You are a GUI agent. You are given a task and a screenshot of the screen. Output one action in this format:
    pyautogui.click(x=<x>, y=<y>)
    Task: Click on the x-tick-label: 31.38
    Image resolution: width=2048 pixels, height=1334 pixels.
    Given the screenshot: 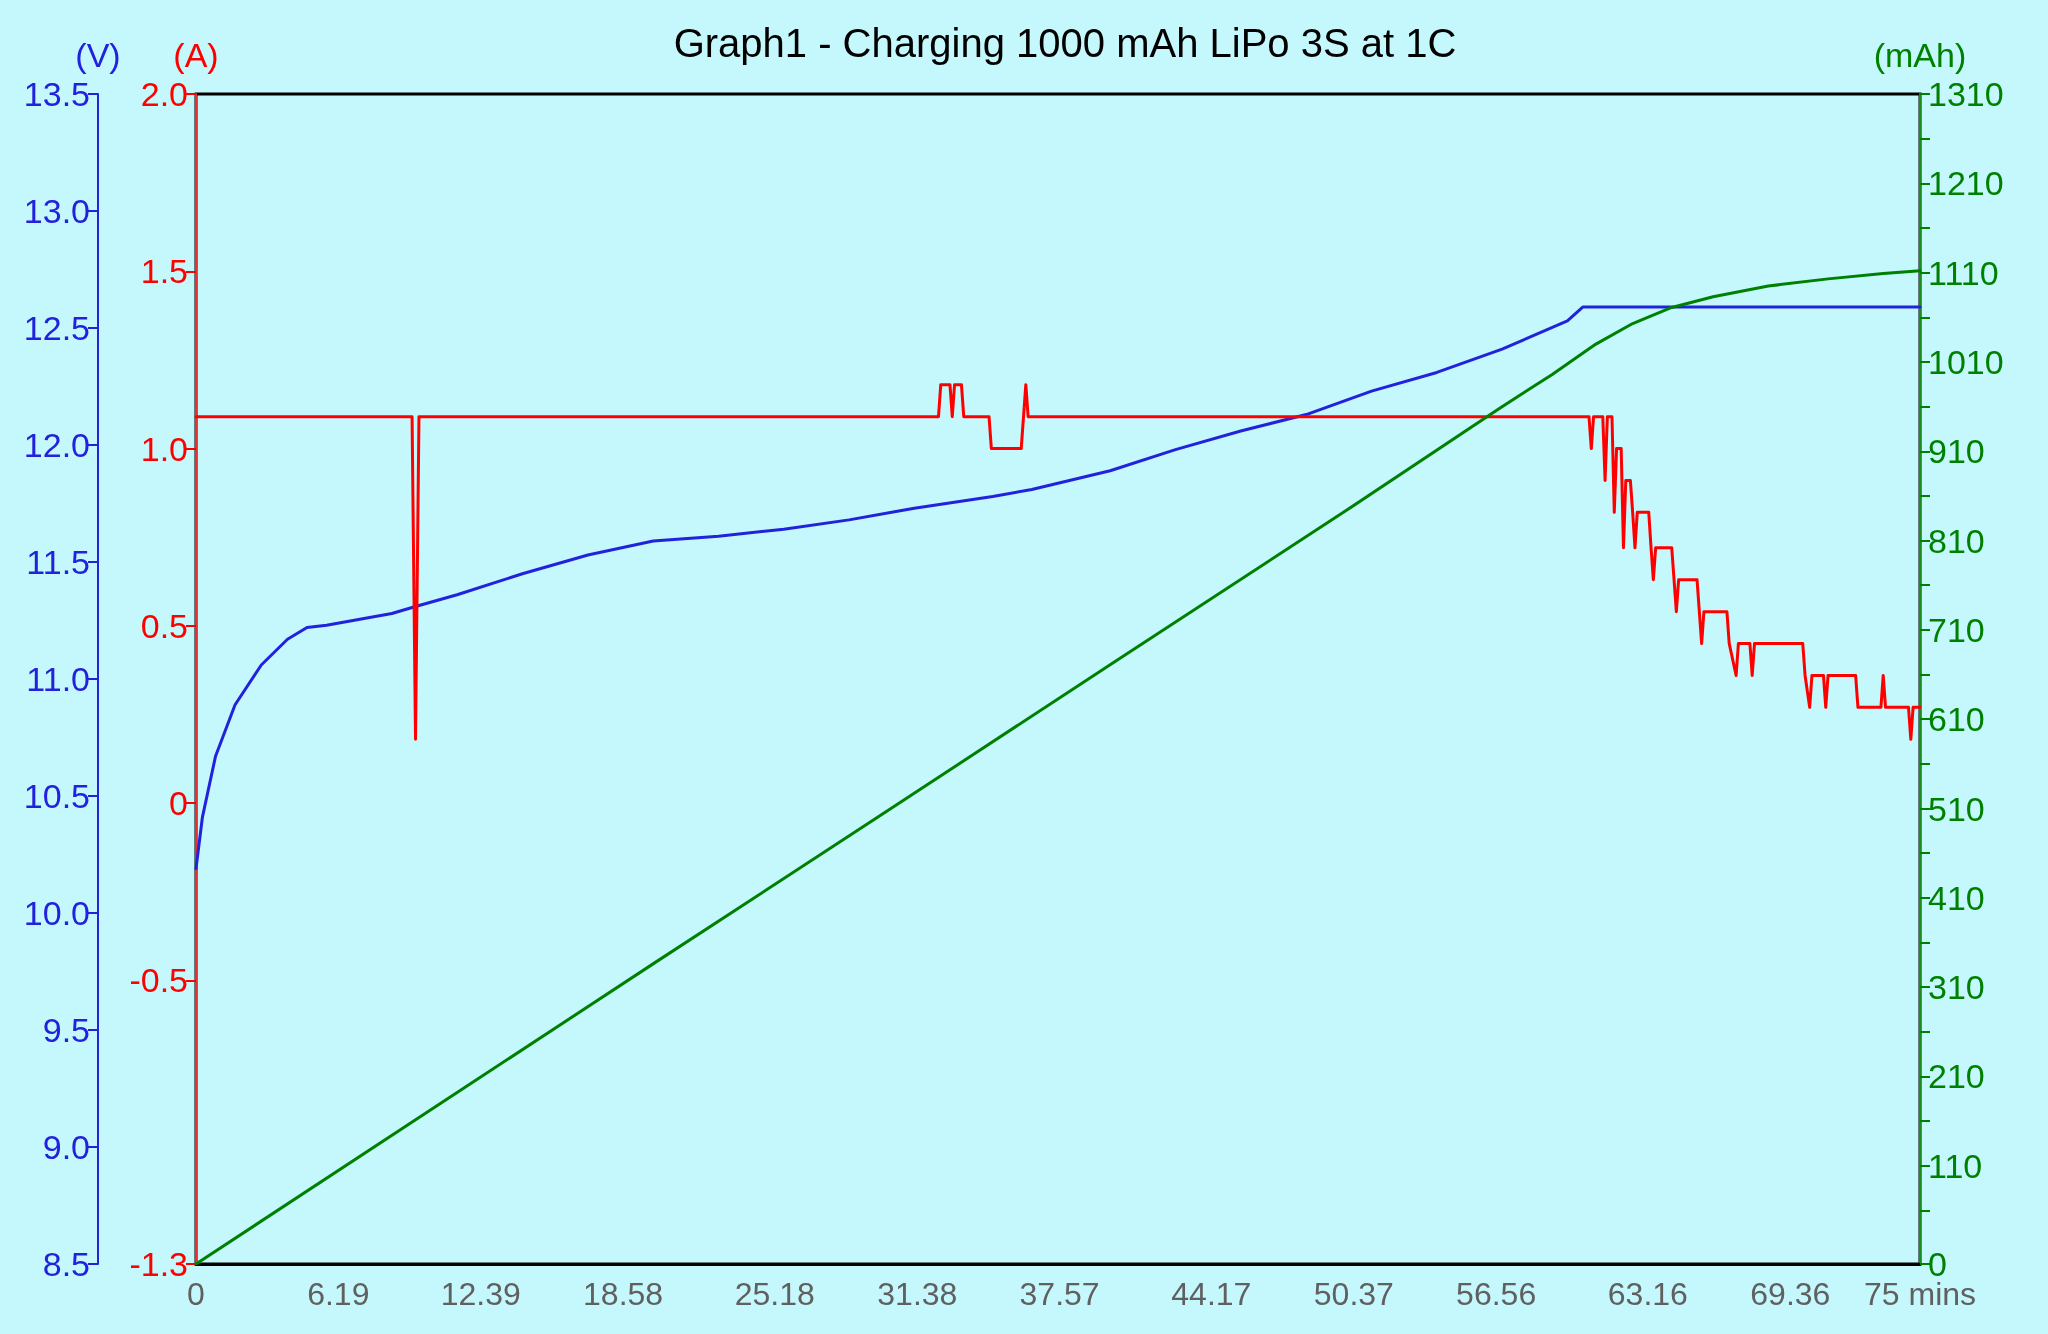 What is the action you would take?
    pyautogui.click(x=917, y=1294)
    